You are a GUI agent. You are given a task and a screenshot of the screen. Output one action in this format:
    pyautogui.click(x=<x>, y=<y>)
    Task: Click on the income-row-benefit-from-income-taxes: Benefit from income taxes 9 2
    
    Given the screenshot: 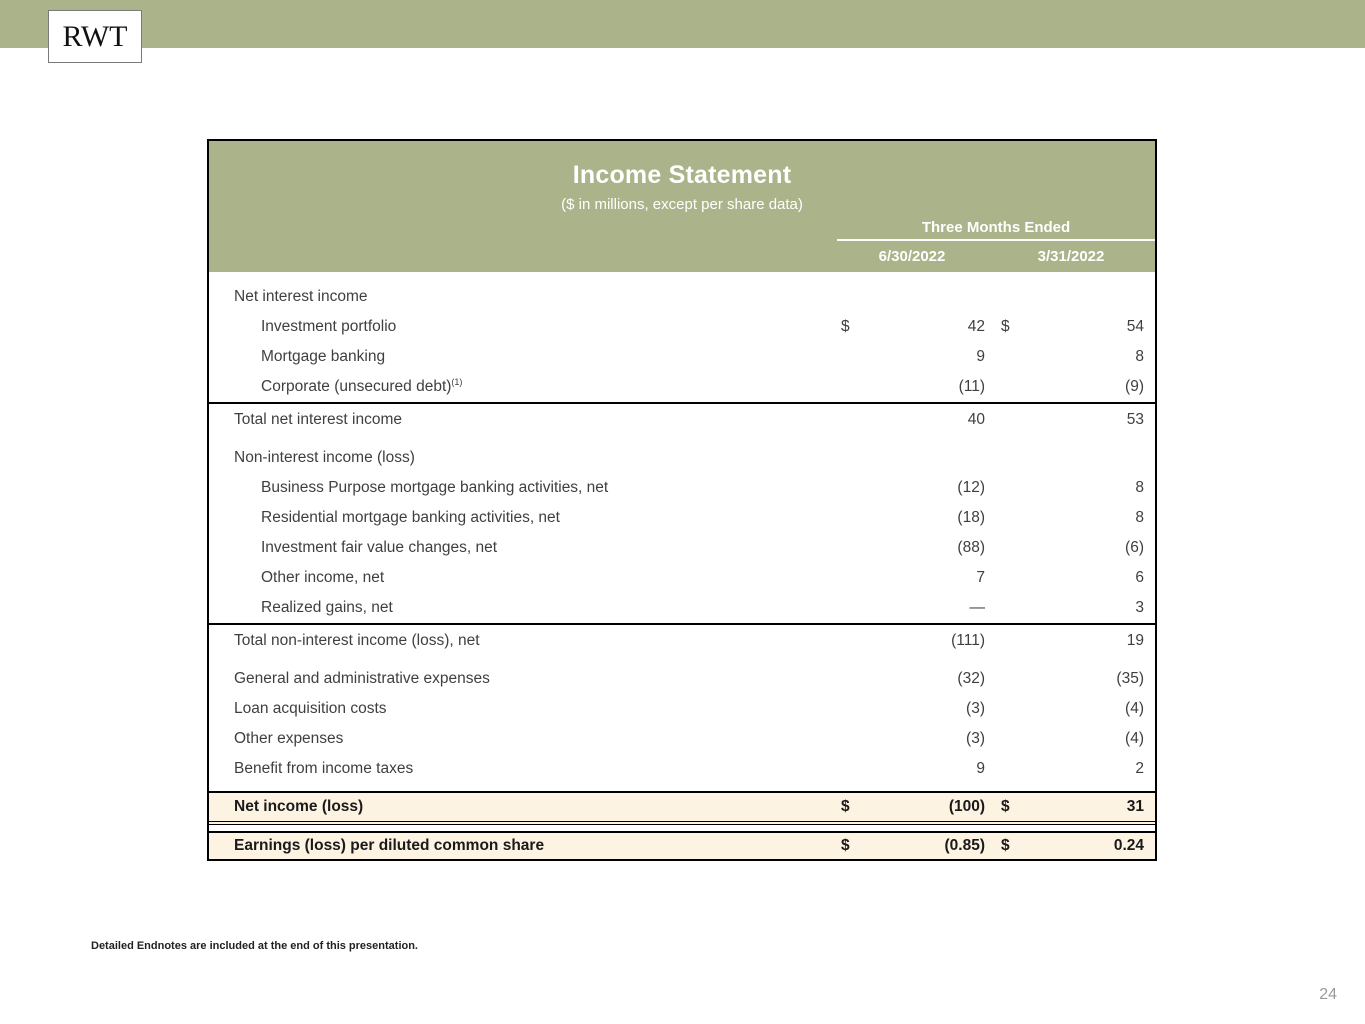 What is the action you would take?
    pyautogui.click(x=682, y=769)
    